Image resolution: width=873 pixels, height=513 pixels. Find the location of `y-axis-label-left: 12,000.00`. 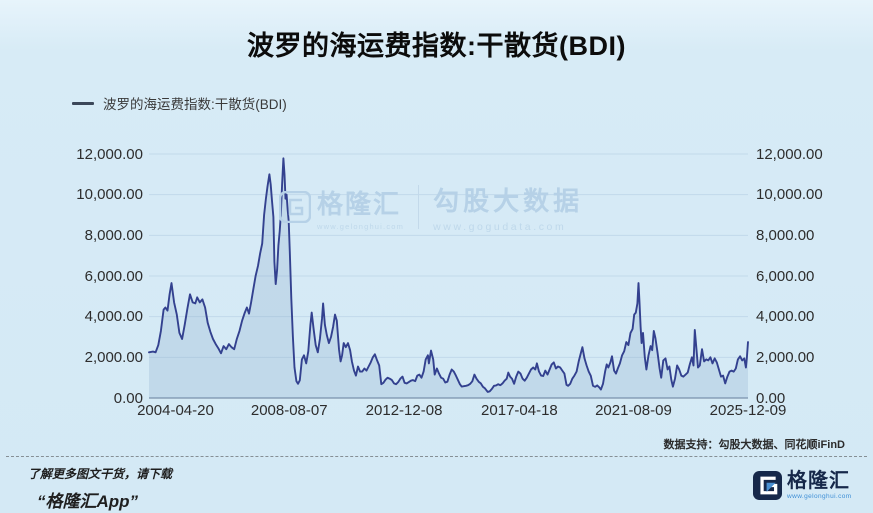

y-axis-label-left: 12,000.00 is located at coordinates (109, 154).